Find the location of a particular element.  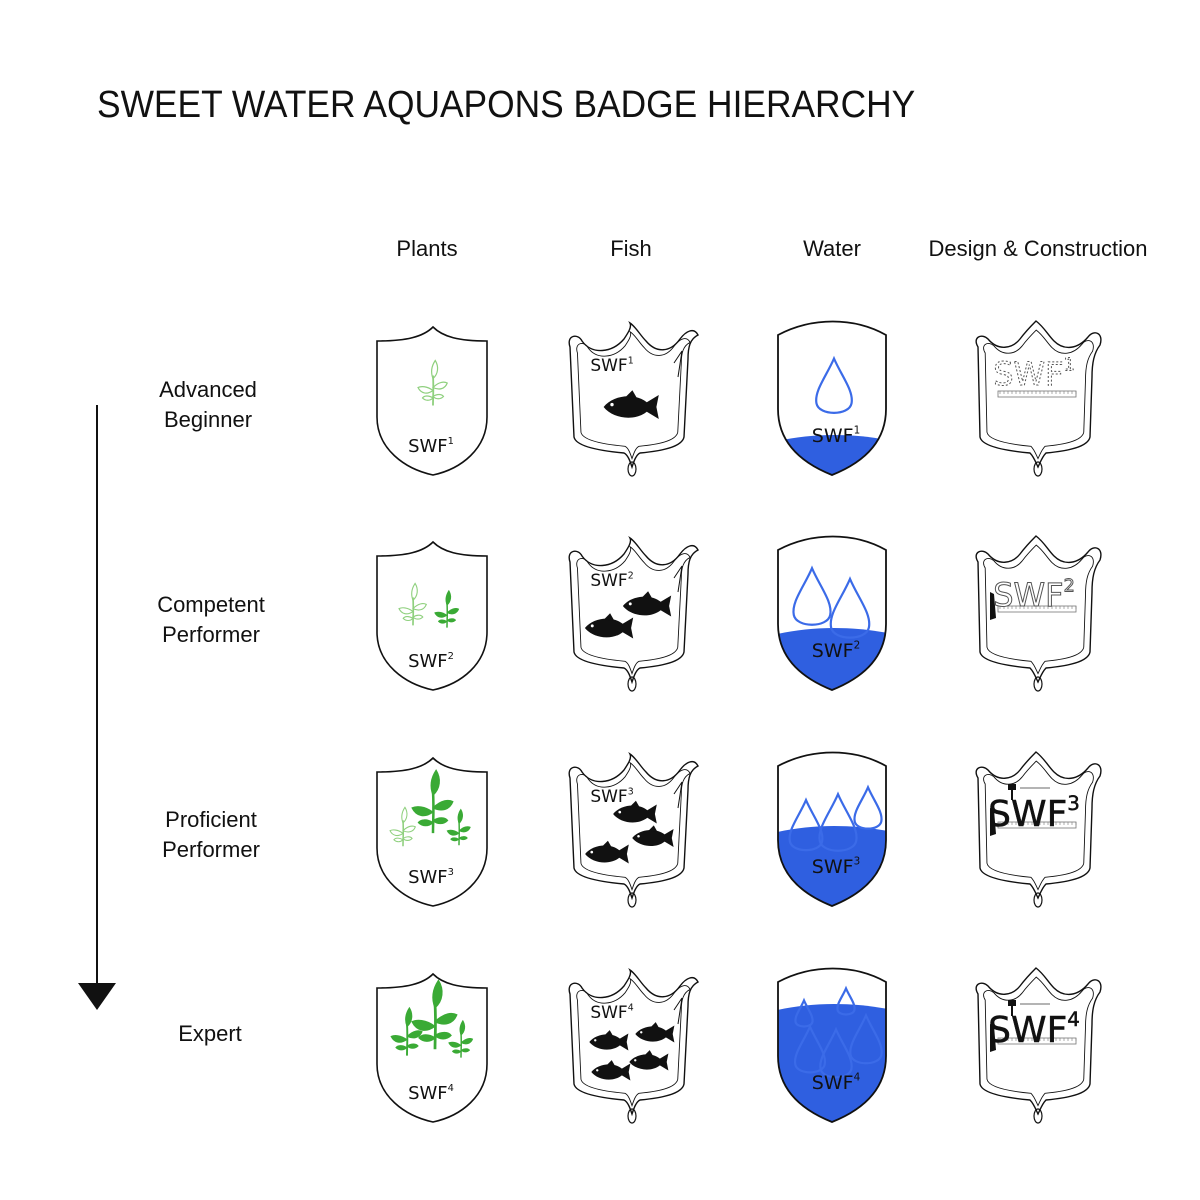

design-badge-level-4: SWF4 is located at coordinates (1038, 1045).